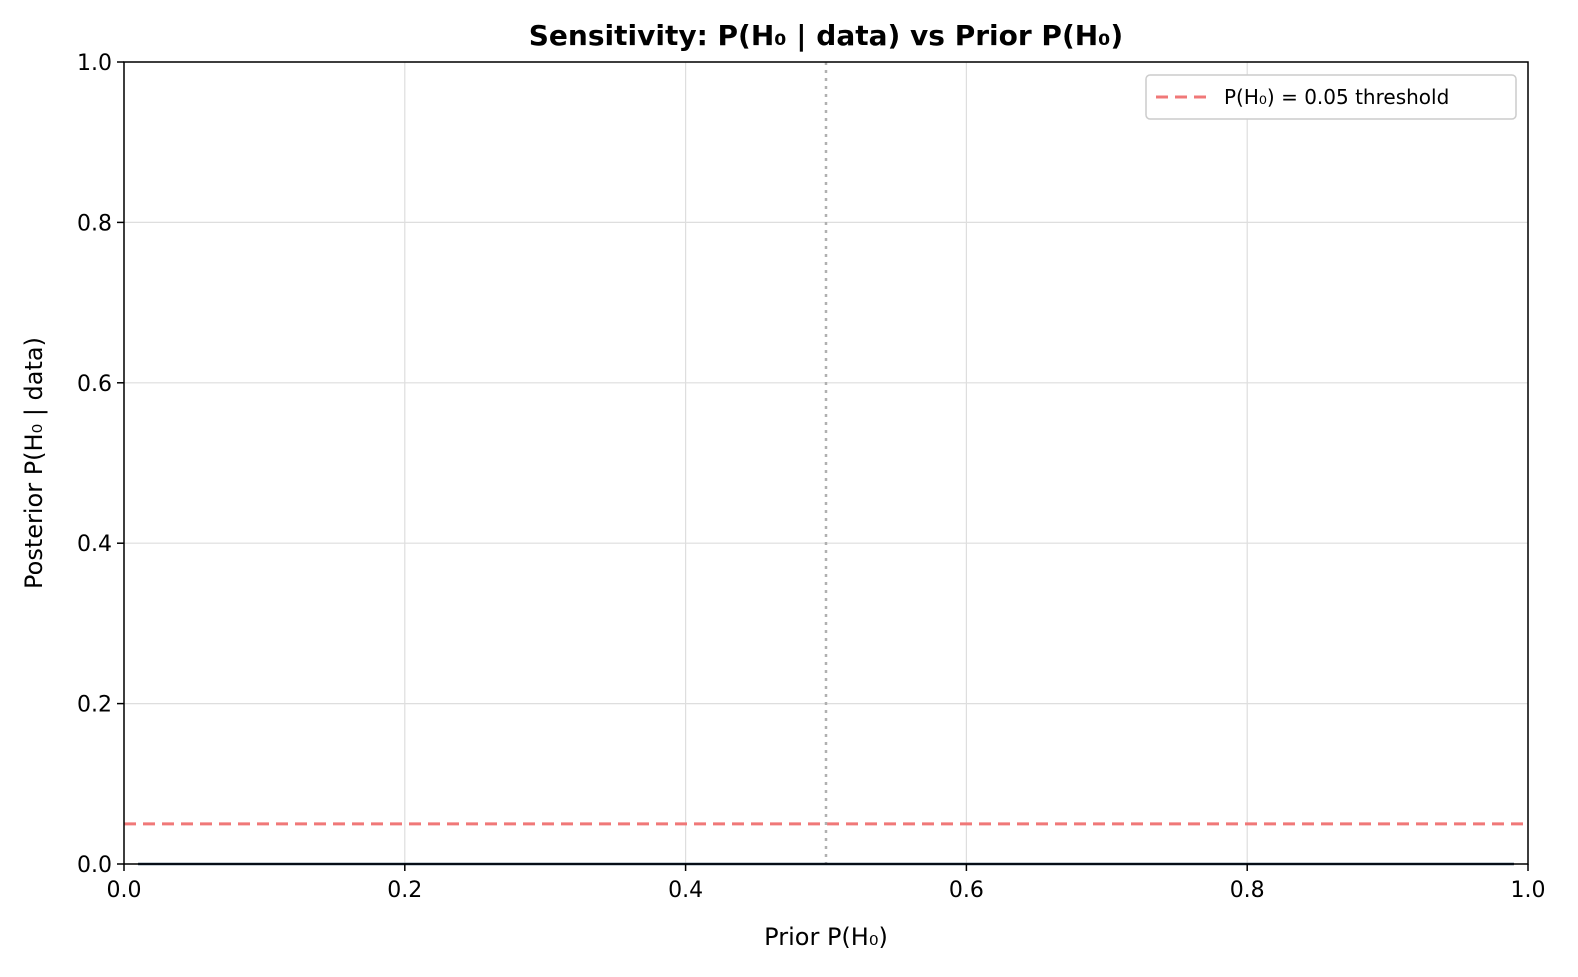 Image resolution: width=1578 pixels, height=977 pixels. Describe the element at coordinates (94, 865) in the screenshot. I see `y-tick-label: 0.0` at that location.